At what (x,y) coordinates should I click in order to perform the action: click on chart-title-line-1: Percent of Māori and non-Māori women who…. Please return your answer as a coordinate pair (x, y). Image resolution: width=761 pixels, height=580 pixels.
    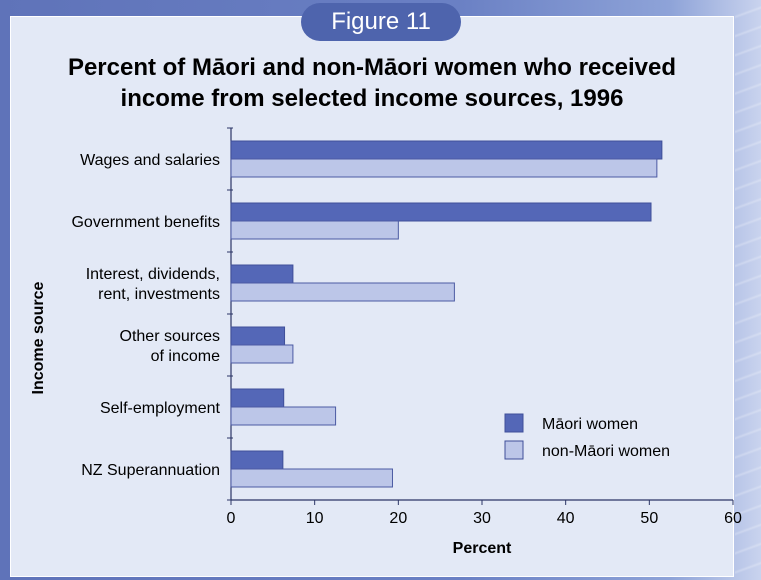
    Looking at the image, I should click on (372, 67).